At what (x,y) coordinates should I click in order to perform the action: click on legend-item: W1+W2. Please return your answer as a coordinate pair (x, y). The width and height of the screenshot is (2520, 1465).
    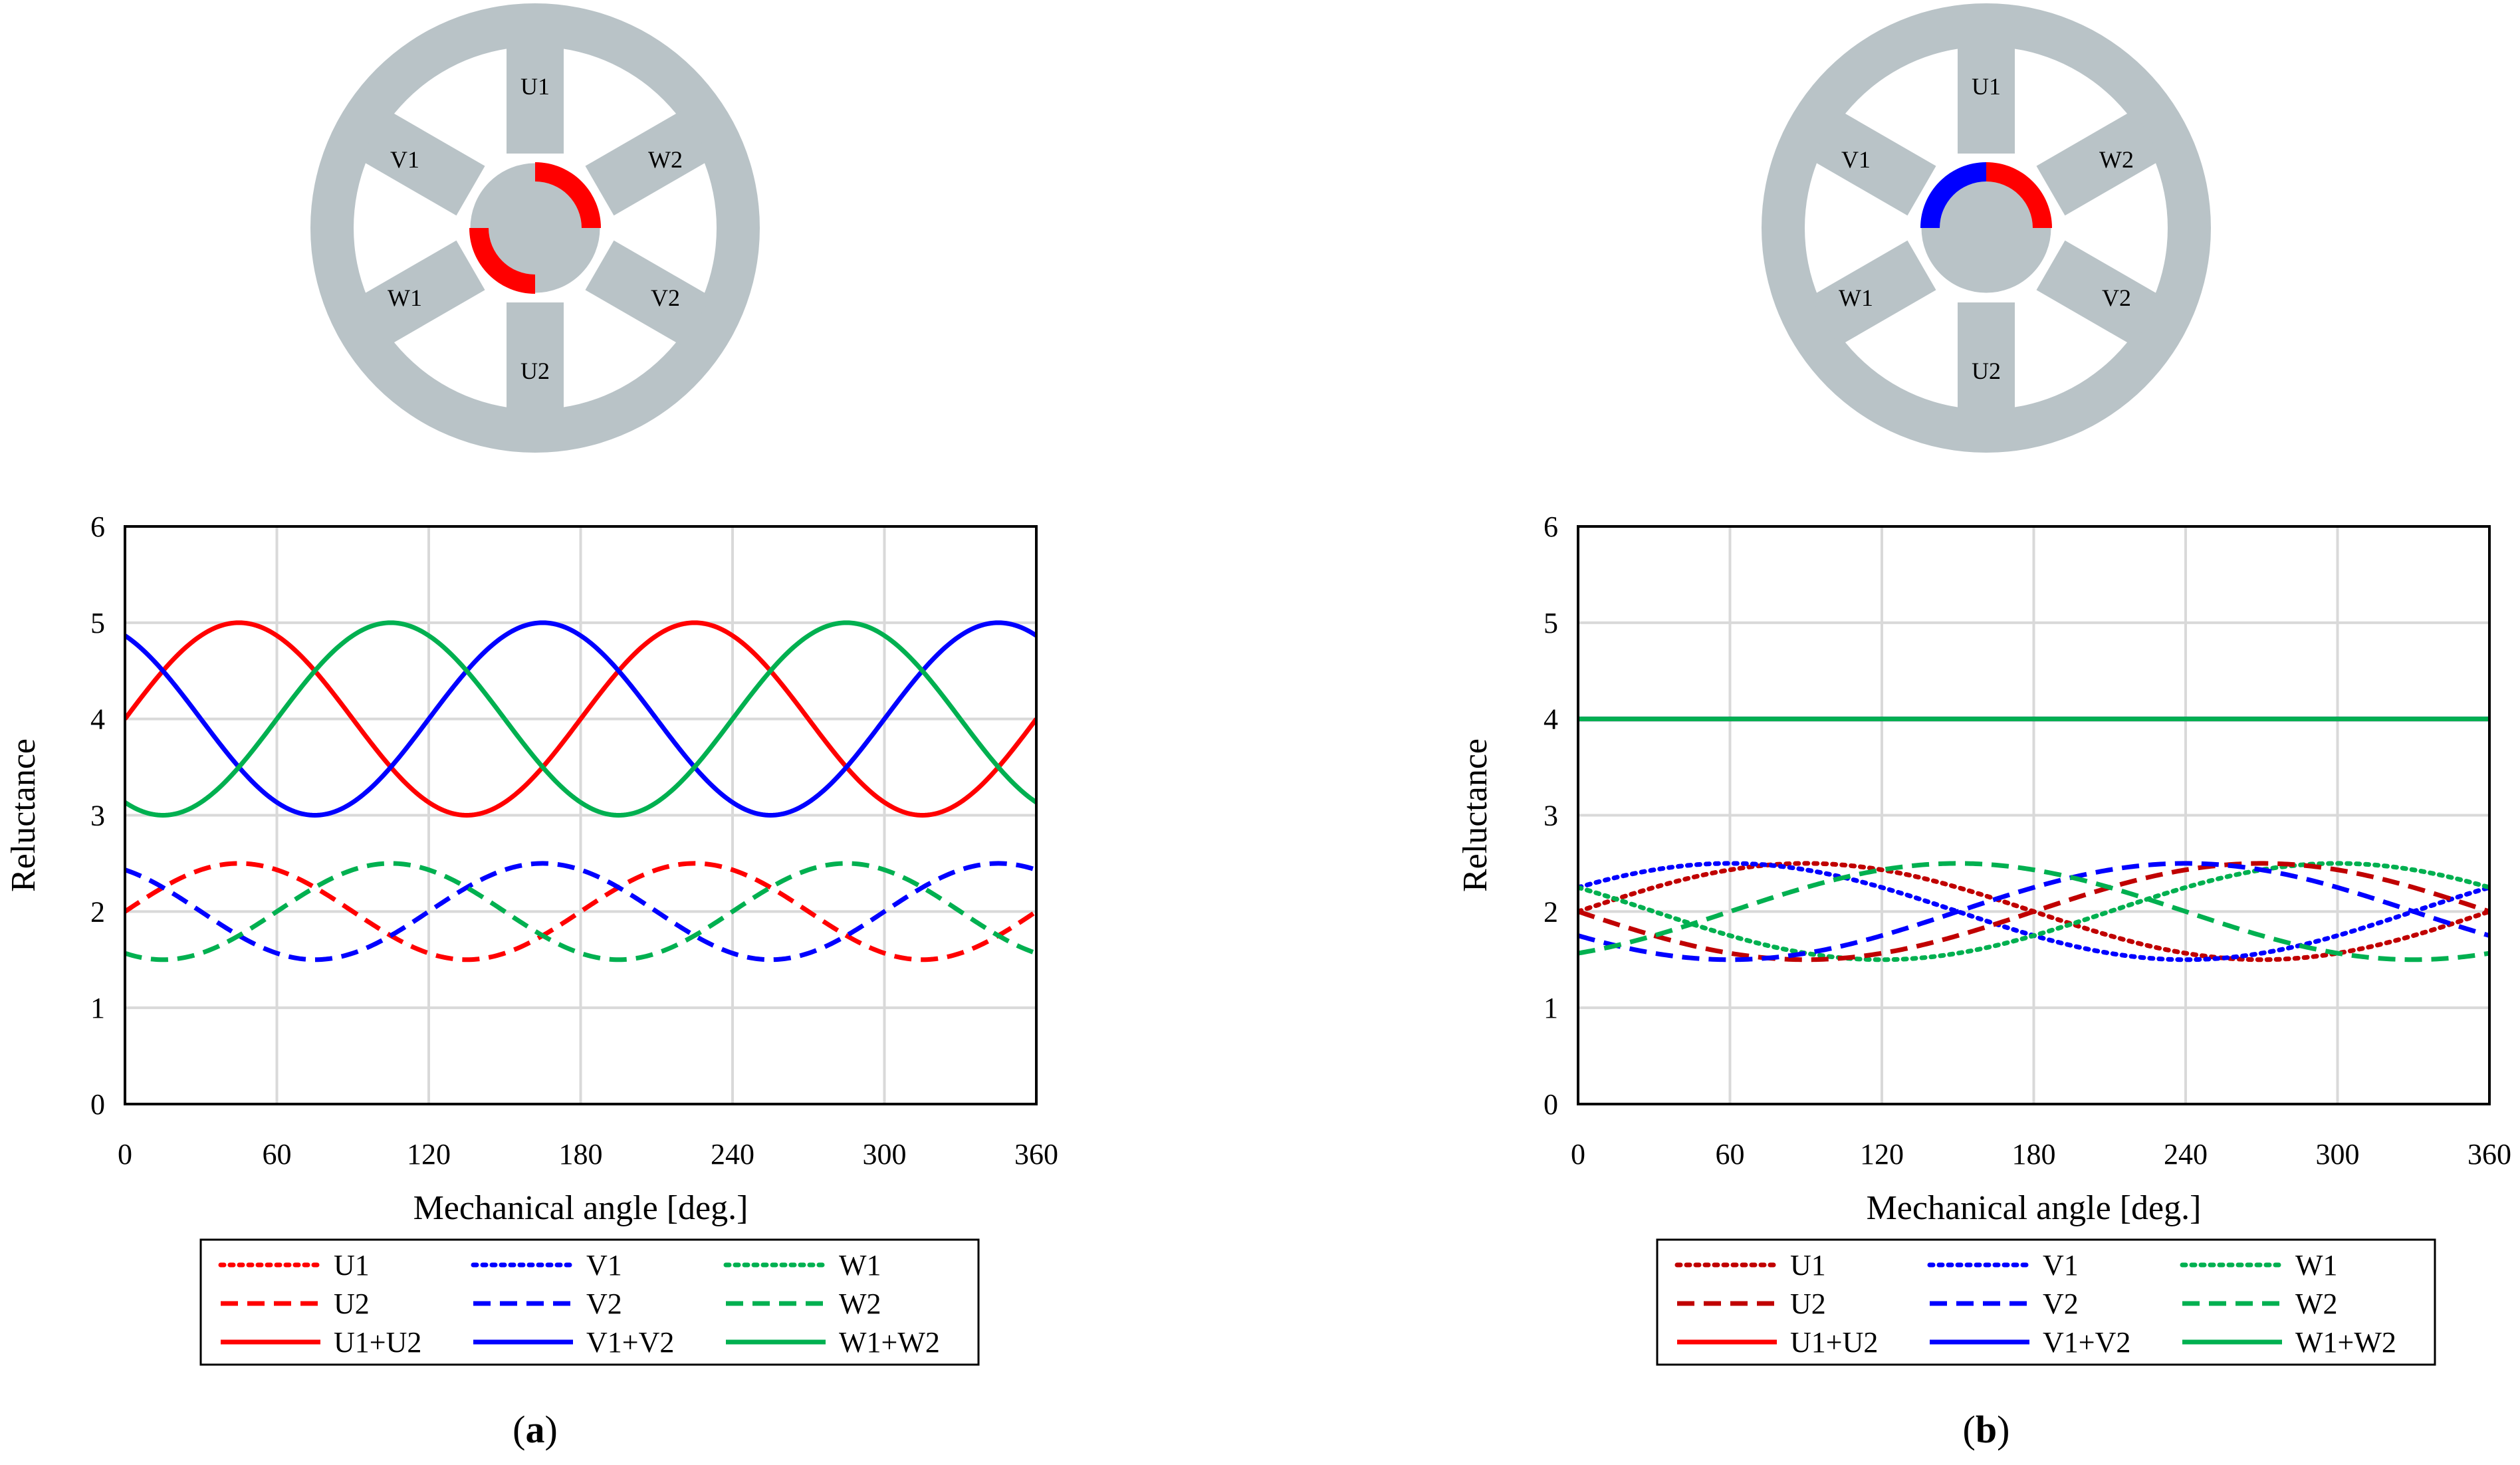
    Looking at the image, I should click on (2289, 1342).